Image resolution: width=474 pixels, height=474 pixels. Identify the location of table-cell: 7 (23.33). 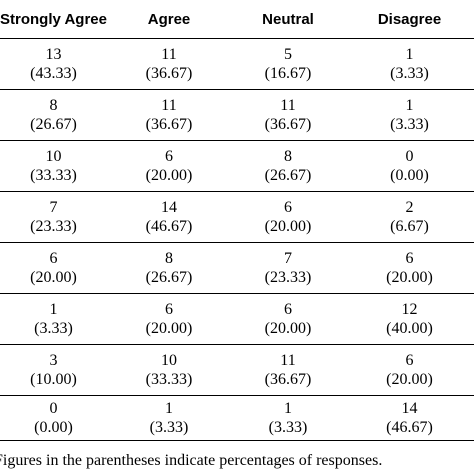
(53, 217).